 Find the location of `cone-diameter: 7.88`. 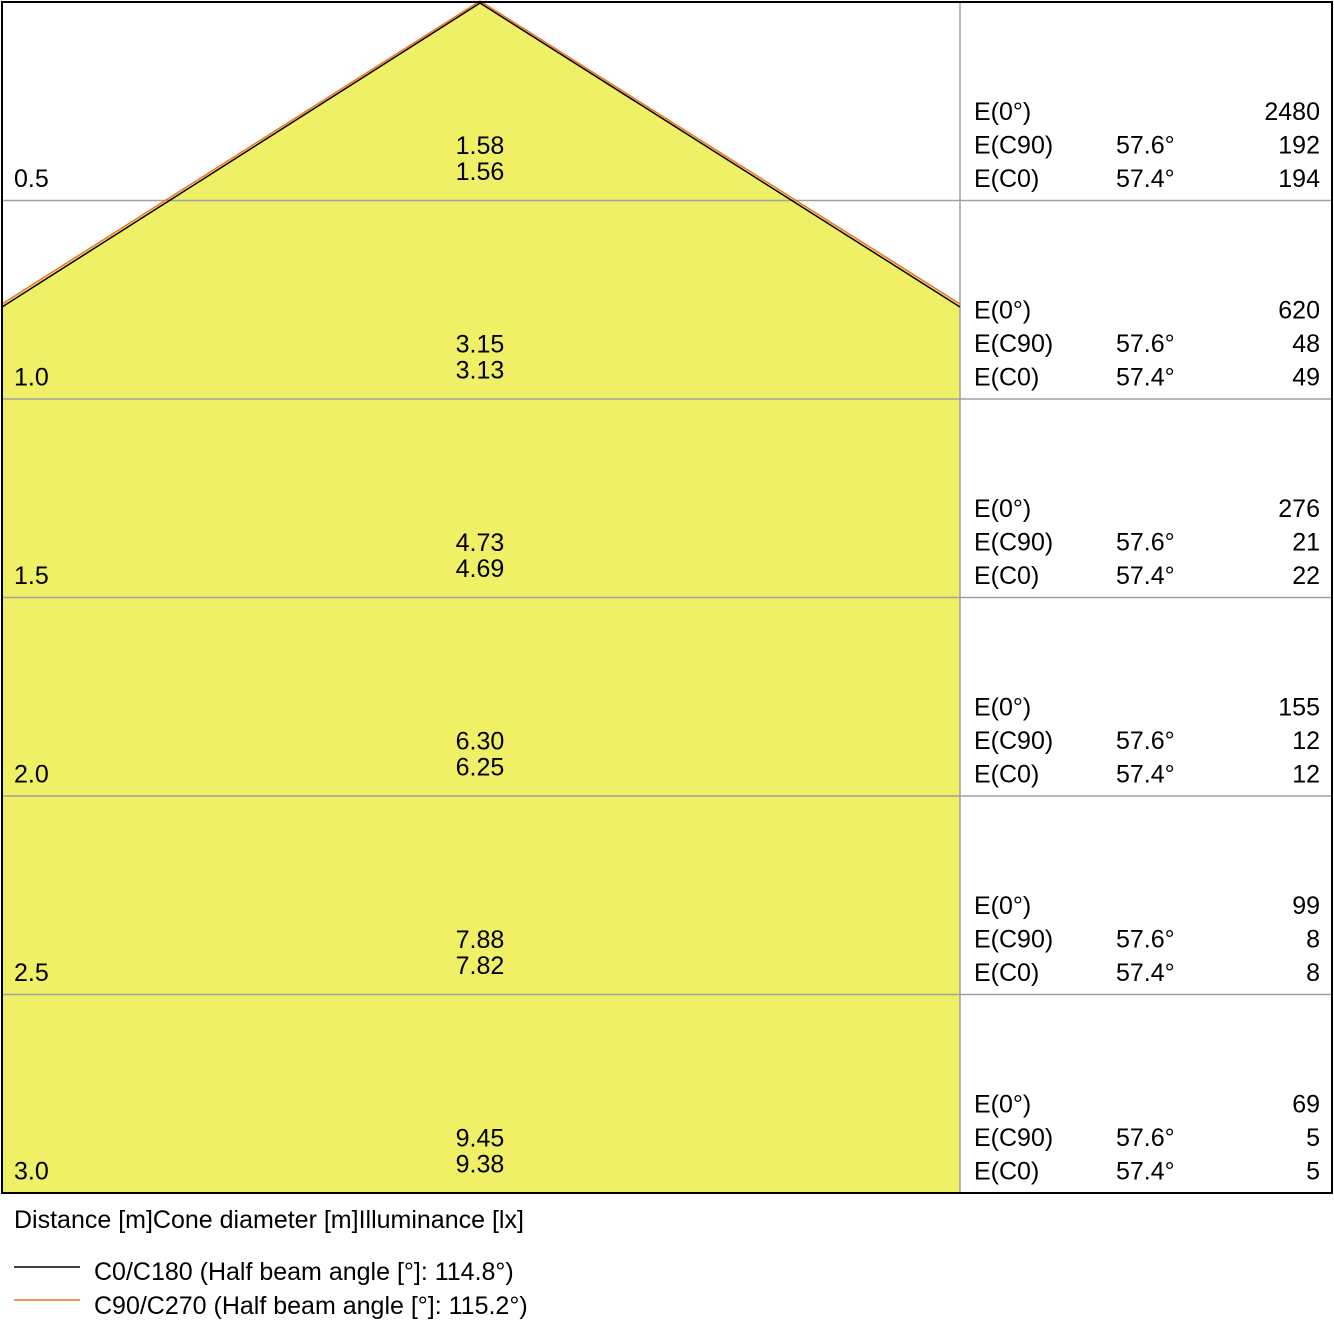

cone-diameter: 7.88 is located at coordinates (480, 940).